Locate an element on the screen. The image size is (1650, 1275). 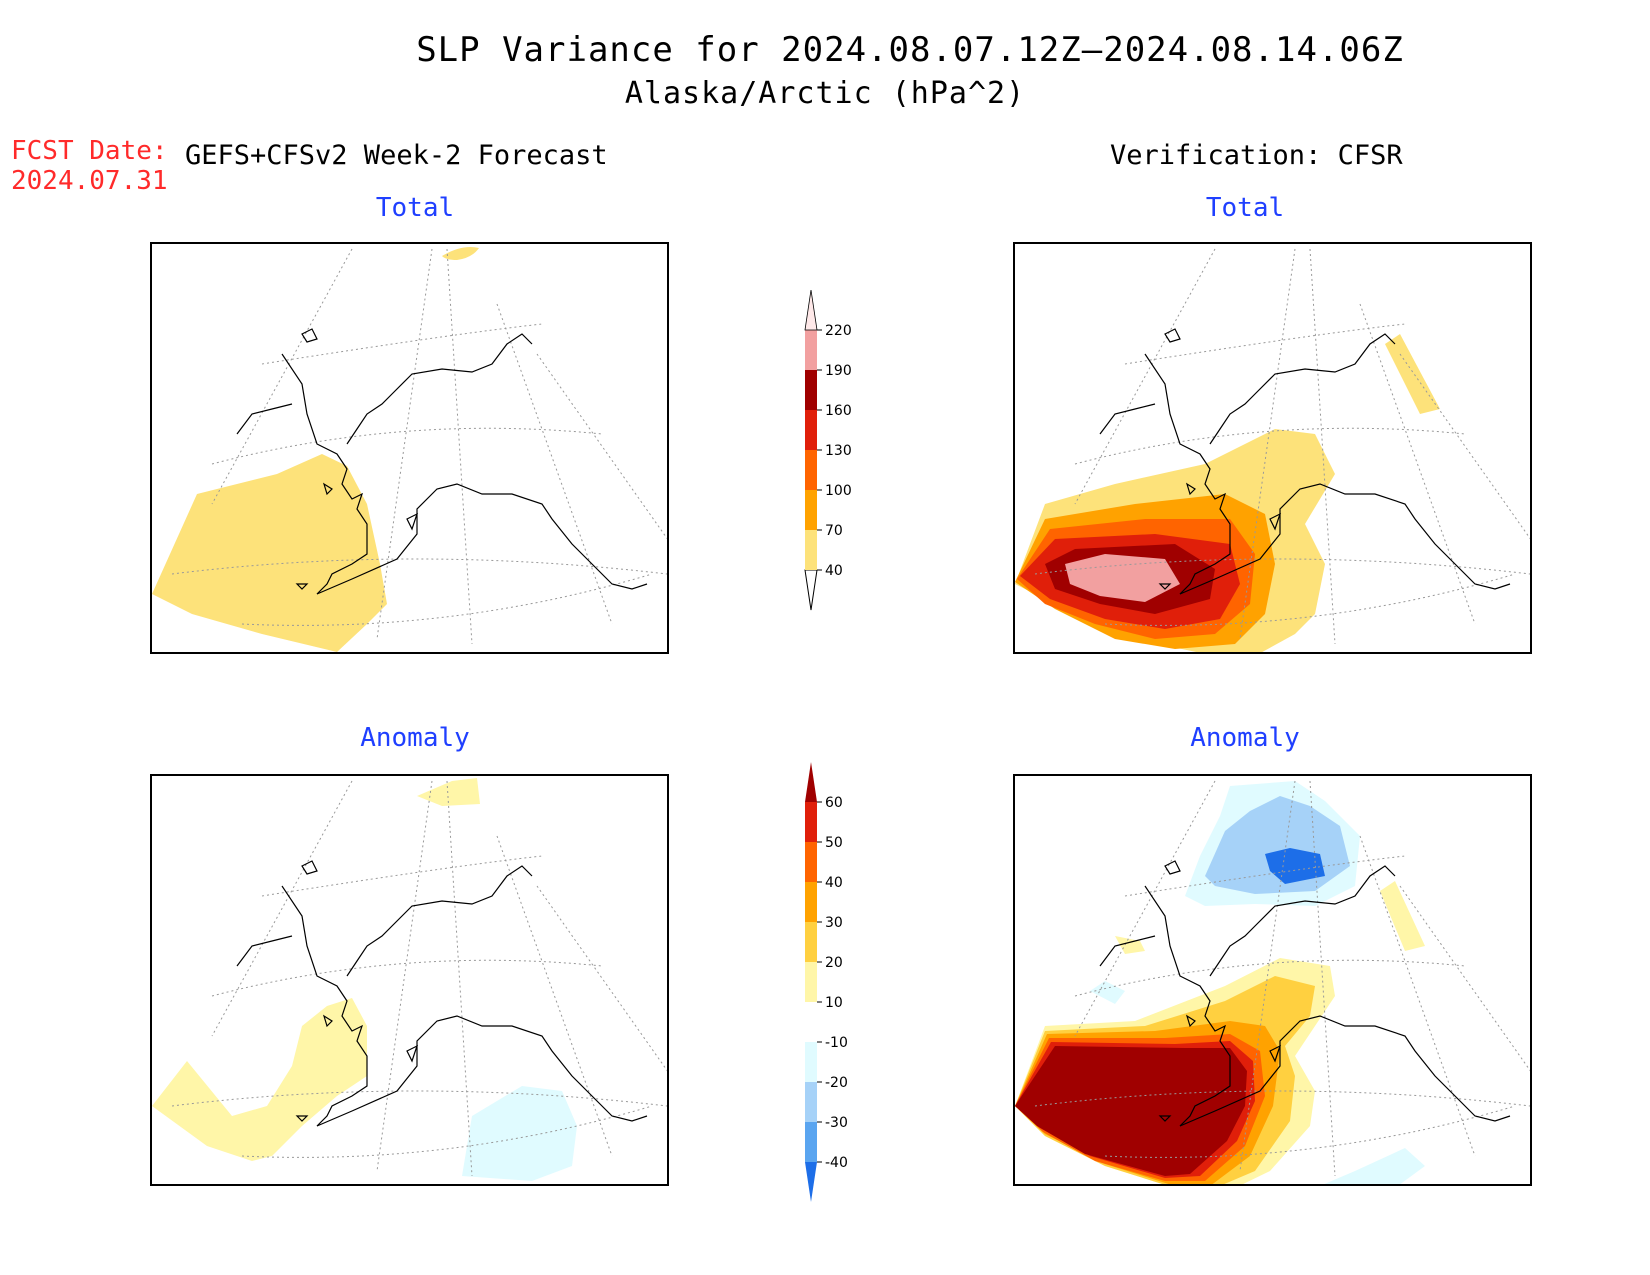
anomaly-colorbar-swatches is located at coordinates (811, 982).